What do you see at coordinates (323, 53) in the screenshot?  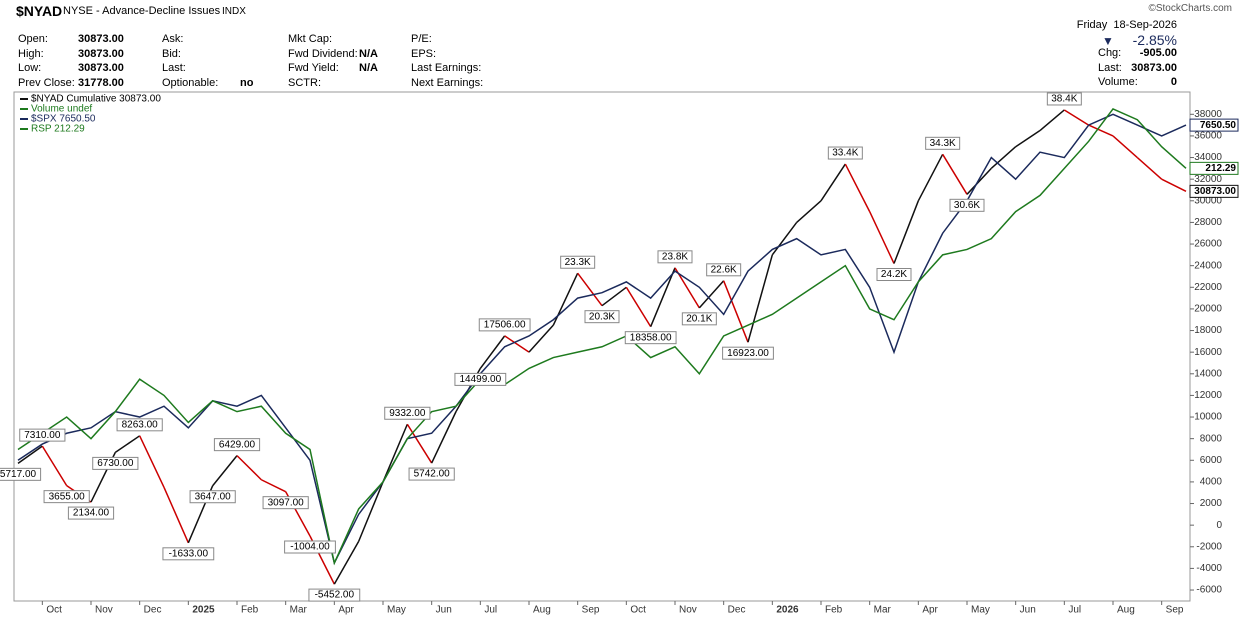 I see `stat-label: Fwd Dividend:` at bounding box center [323, 53].